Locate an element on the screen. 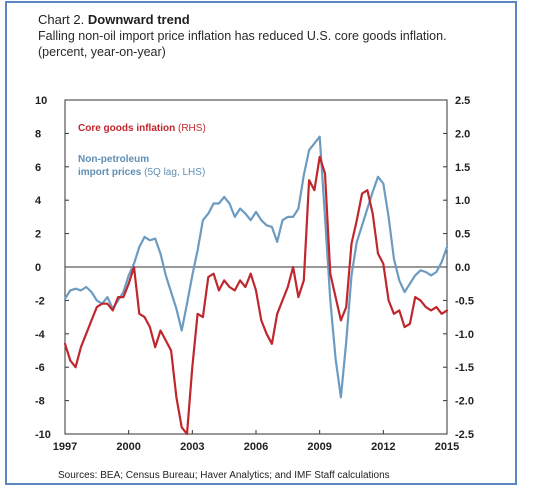 This screenshot has width=540, height=490. left-tick-label: 8 is located at coordinates (38, 134).